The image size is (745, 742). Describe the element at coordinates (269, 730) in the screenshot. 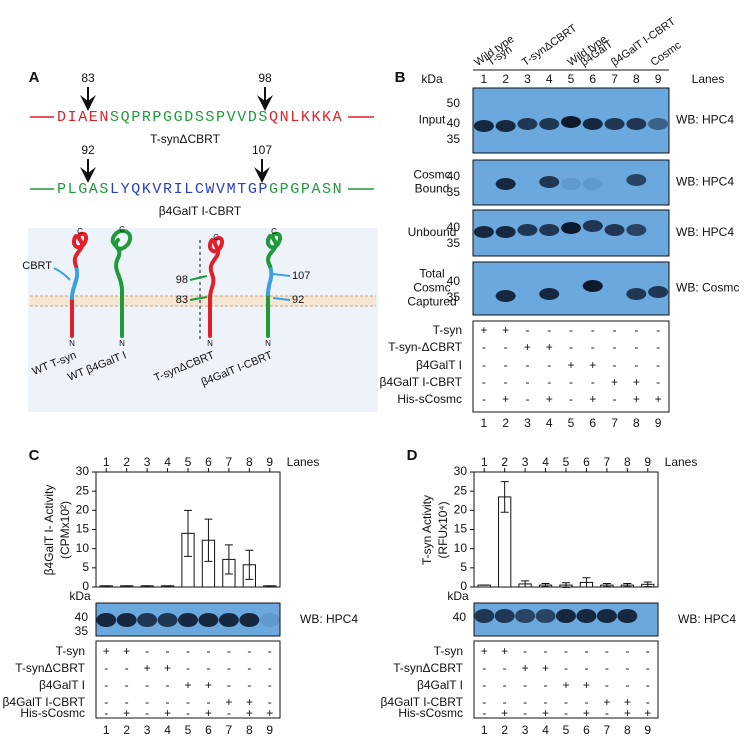

I see `lane-number: 9` at that location.